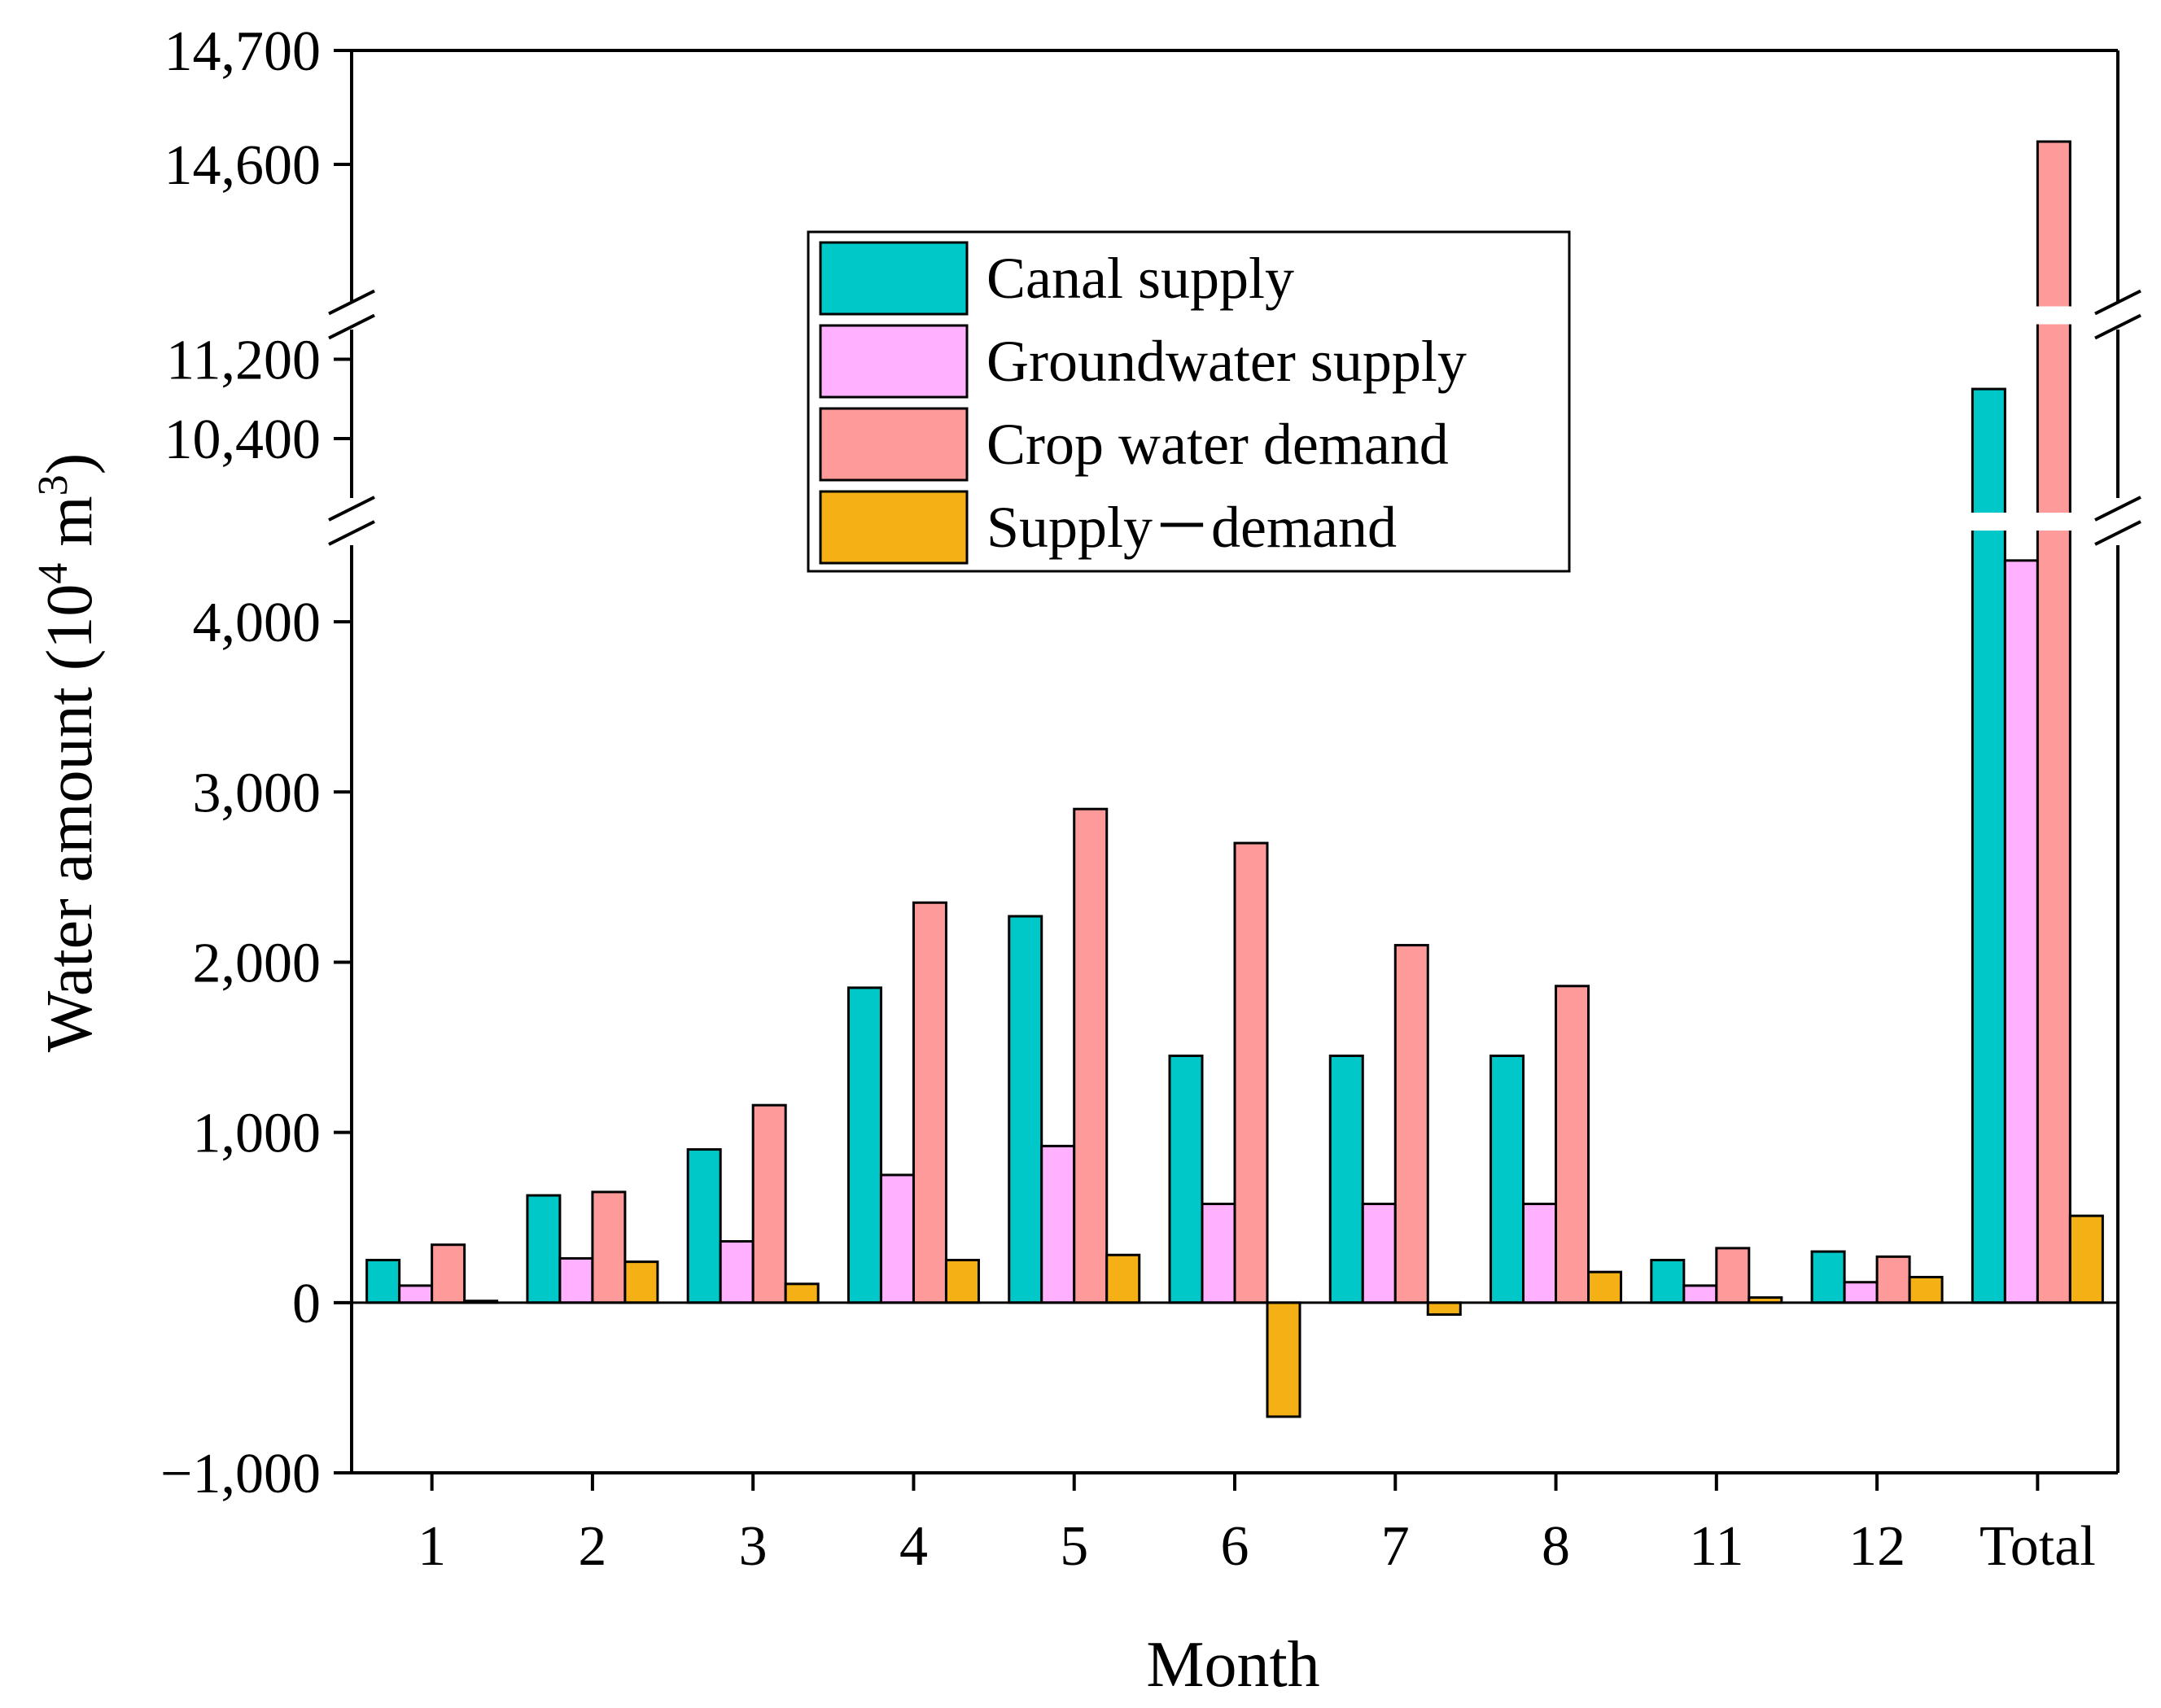  I want to click on y-tick-label: 4,000, so click(257, 623).